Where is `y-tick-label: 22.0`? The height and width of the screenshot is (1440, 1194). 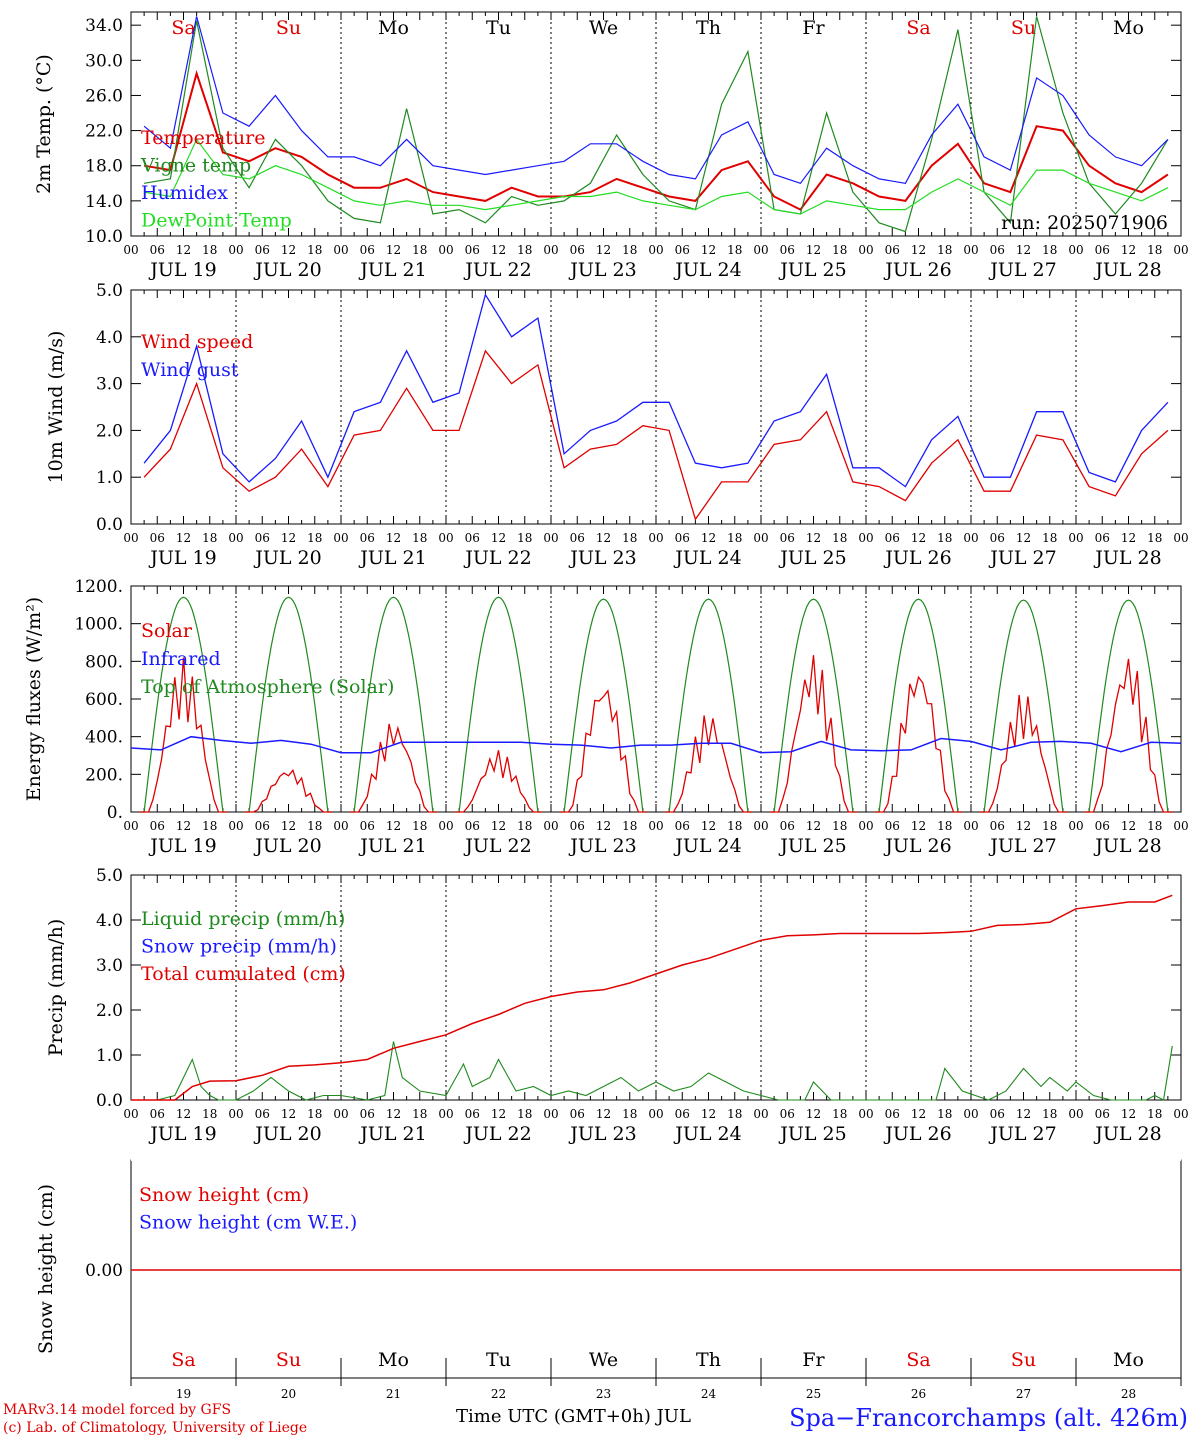
y-tick-label: 22.0 is located at coordinates (104, 132).